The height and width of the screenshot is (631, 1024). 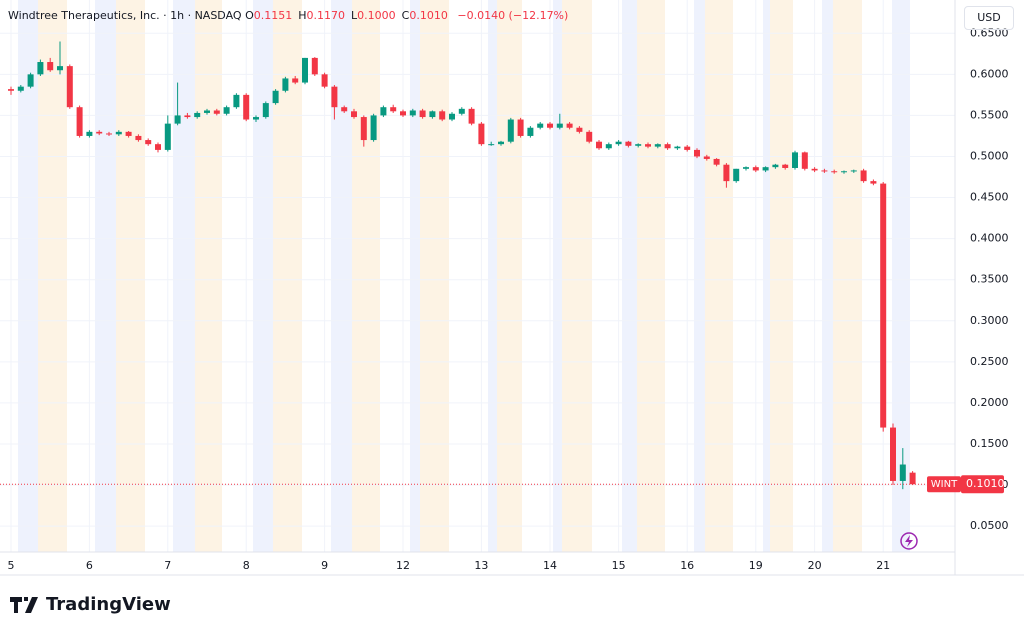 What do you see at coordinates (513, 15) in the screenshot?
I see `price-change: −0.0140 (−12.17%)` at bounding box center [513, 15].